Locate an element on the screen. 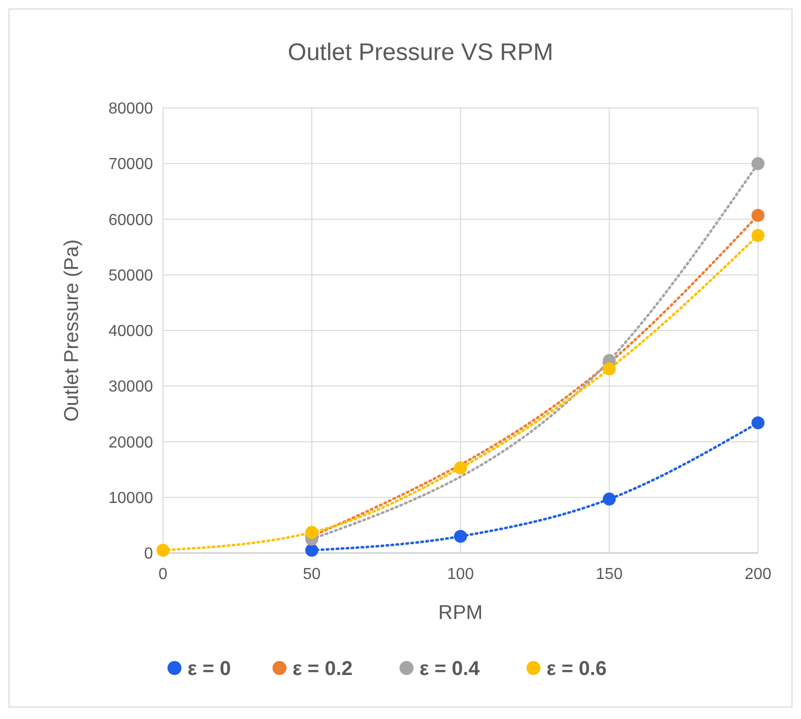 The height and width of the screenshot is (719, 801). x-tick-label: 200 is located at coordinates (758, 574).